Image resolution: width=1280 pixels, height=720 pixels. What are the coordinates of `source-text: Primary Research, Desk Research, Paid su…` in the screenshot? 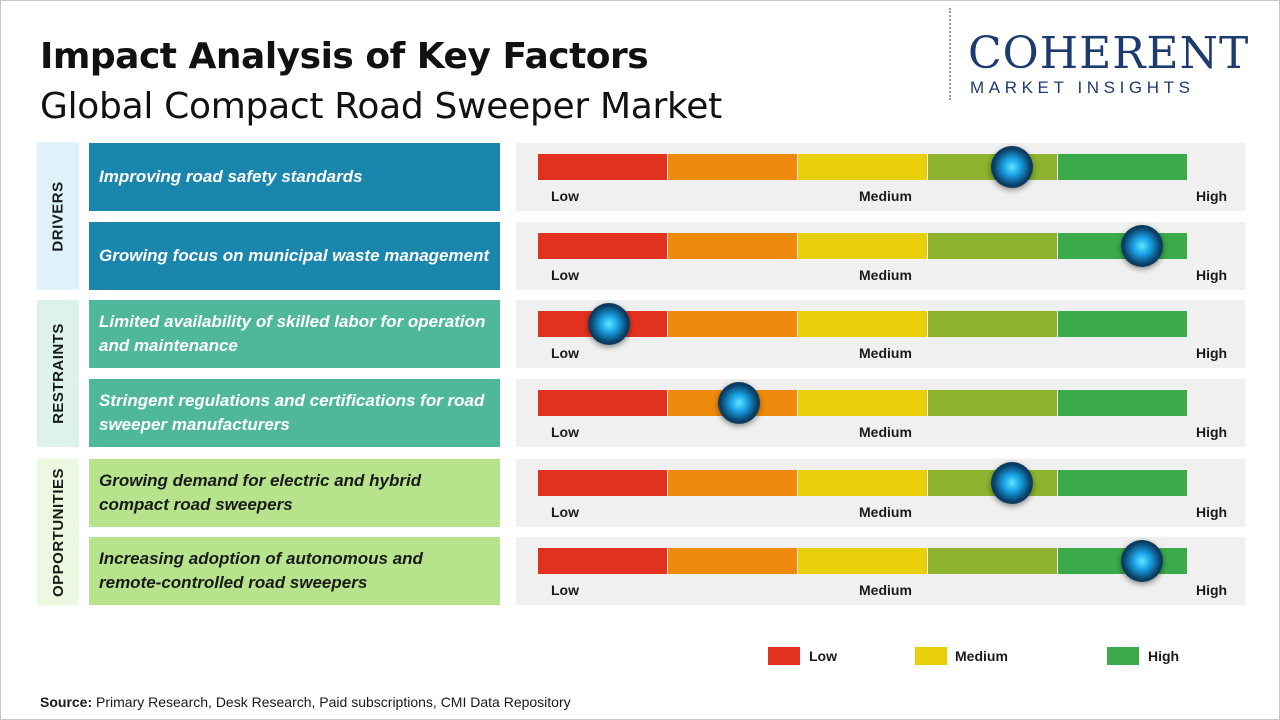 It's located at (333, 702).